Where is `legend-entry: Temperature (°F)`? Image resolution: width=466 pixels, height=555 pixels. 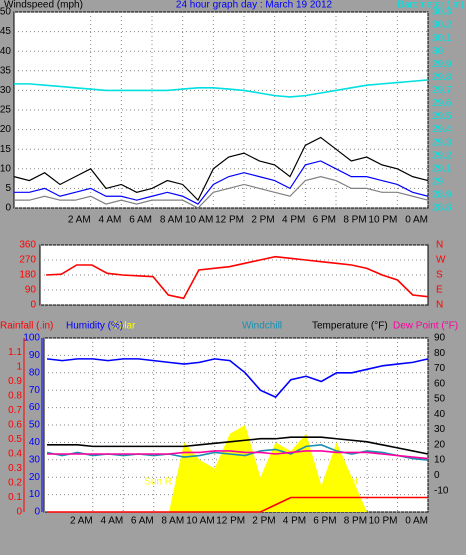
legend-entry: Temperature (°F) is located at coordinates (350, 326).